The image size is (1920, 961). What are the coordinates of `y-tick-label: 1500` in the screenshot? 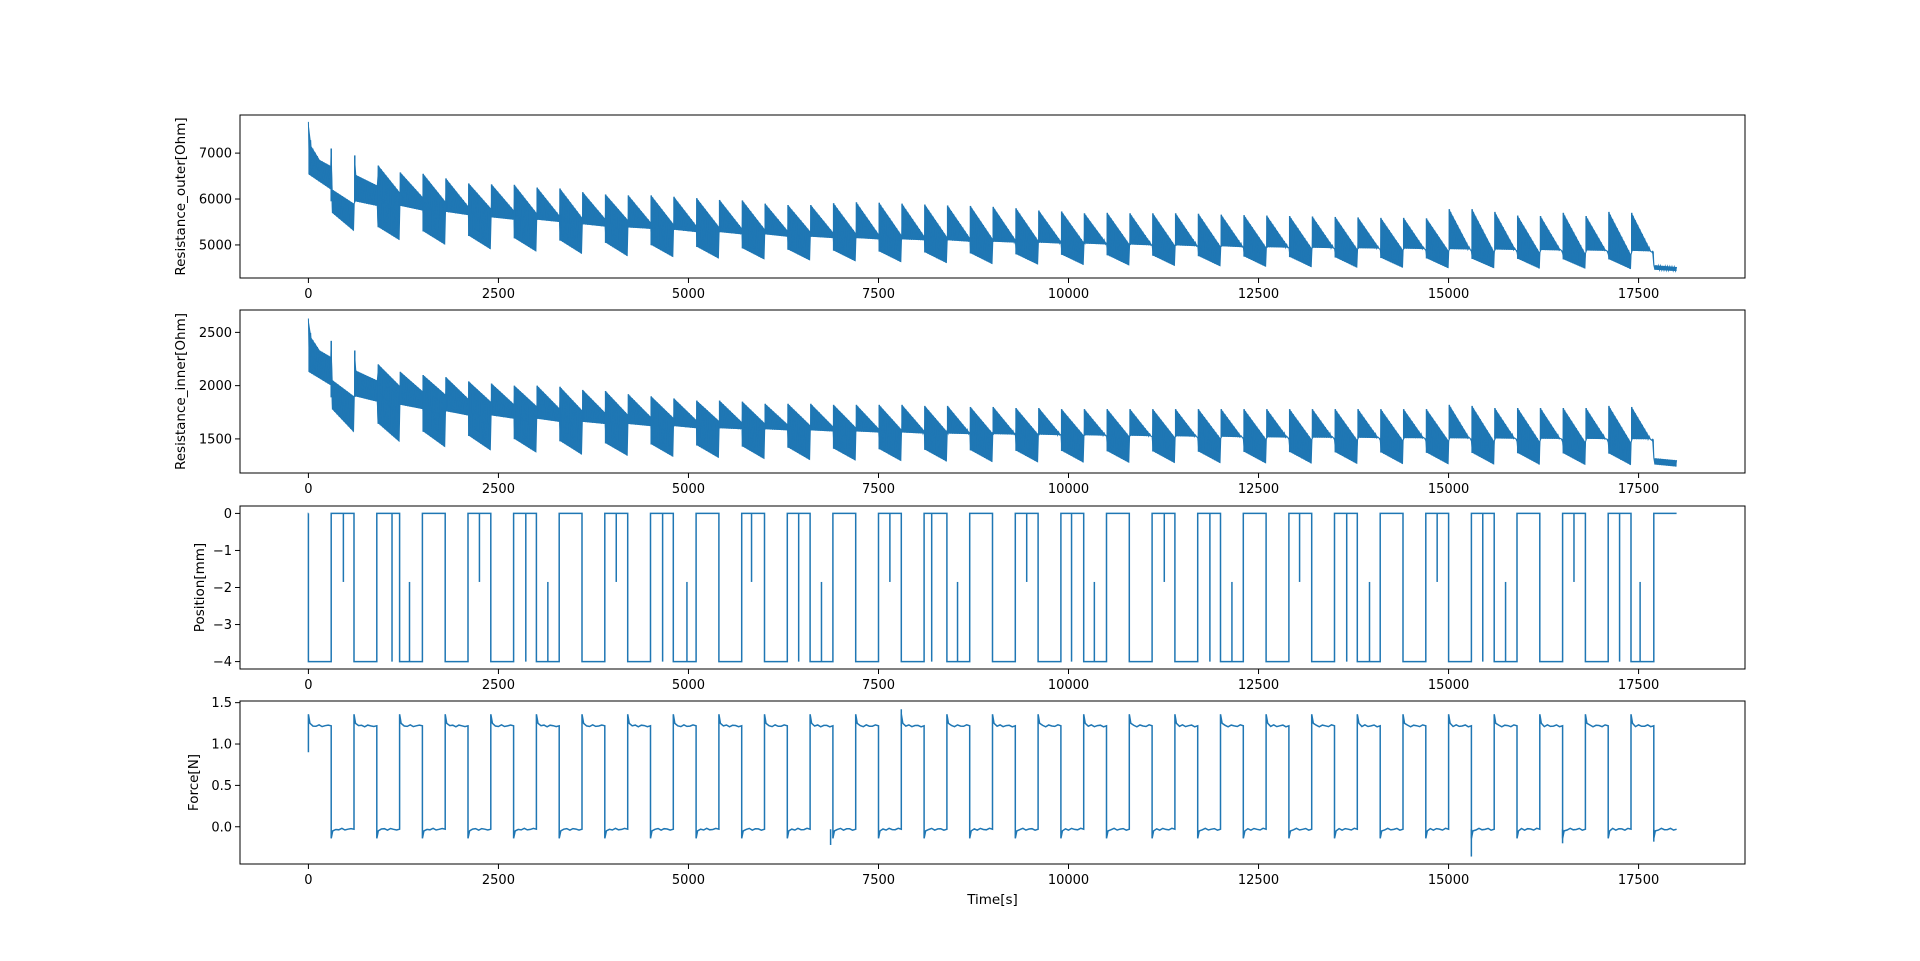 It's located at (215, 439).